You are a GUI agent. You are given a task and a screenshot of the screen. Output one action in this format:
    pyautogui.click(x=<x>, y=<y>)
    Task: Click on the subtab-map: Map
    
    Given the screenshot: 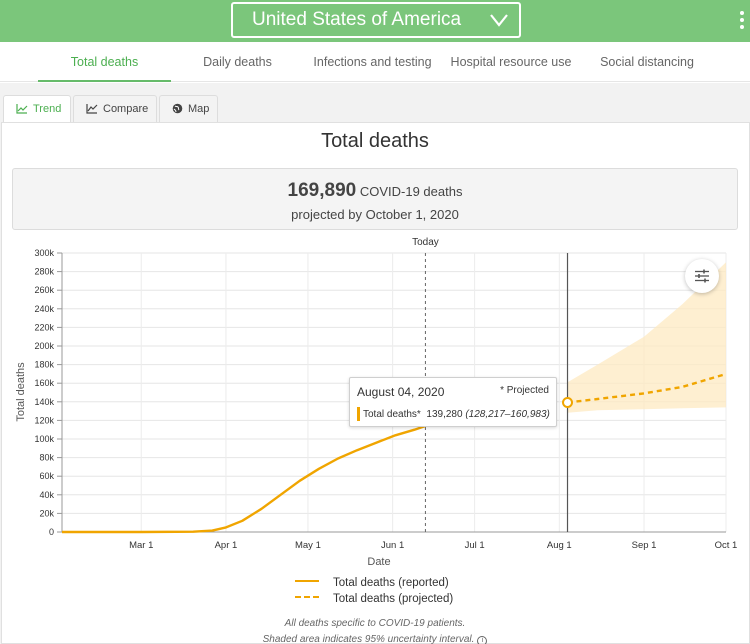 What is the action you would take?
    pyautogui.click(x=188, y=109)
    